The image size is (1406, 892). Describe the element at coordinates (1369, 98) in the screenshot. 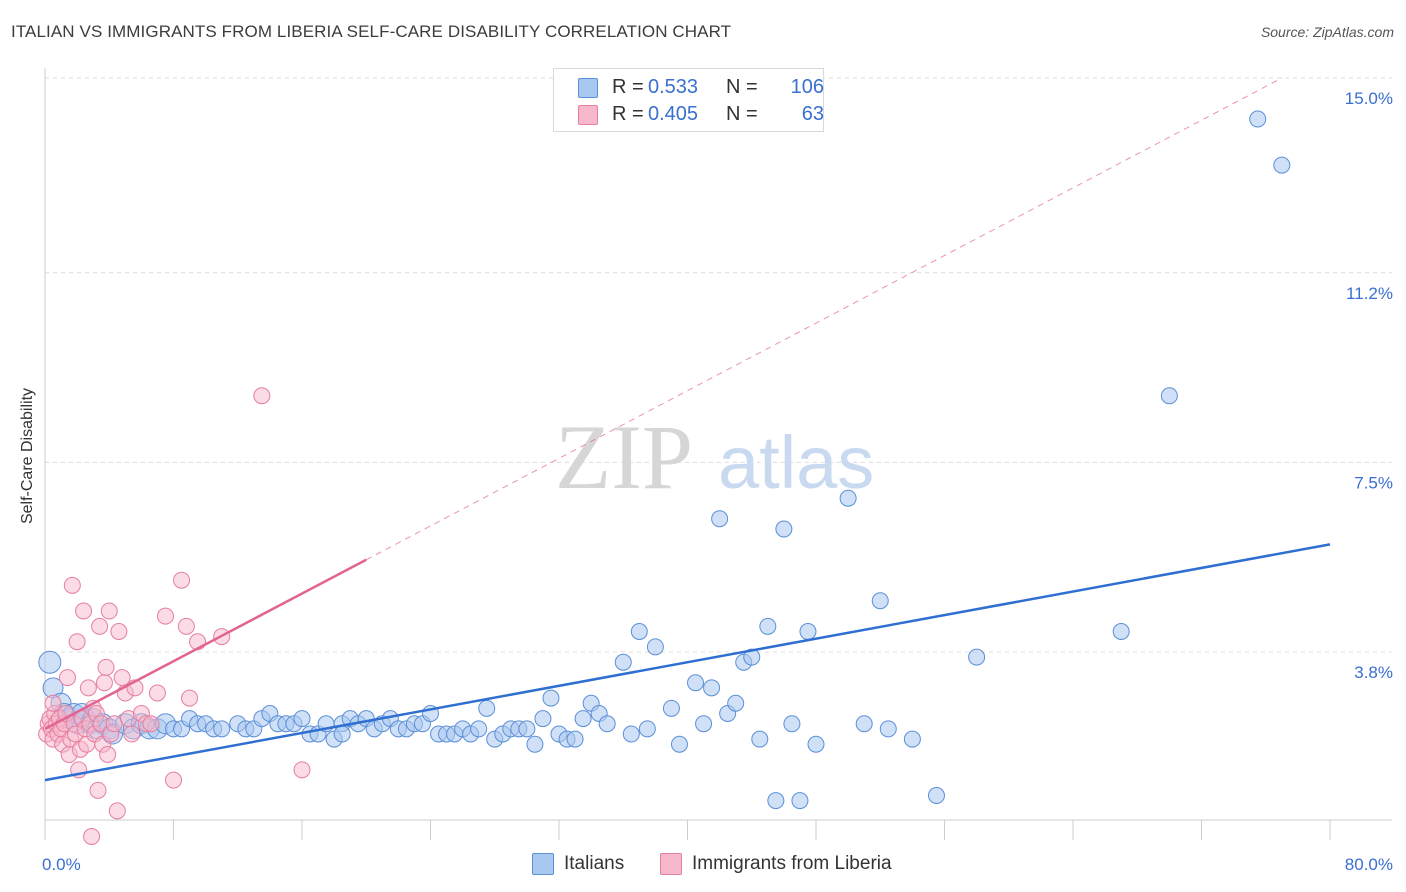

I see `y-tick-label: 15.0%` at that location.